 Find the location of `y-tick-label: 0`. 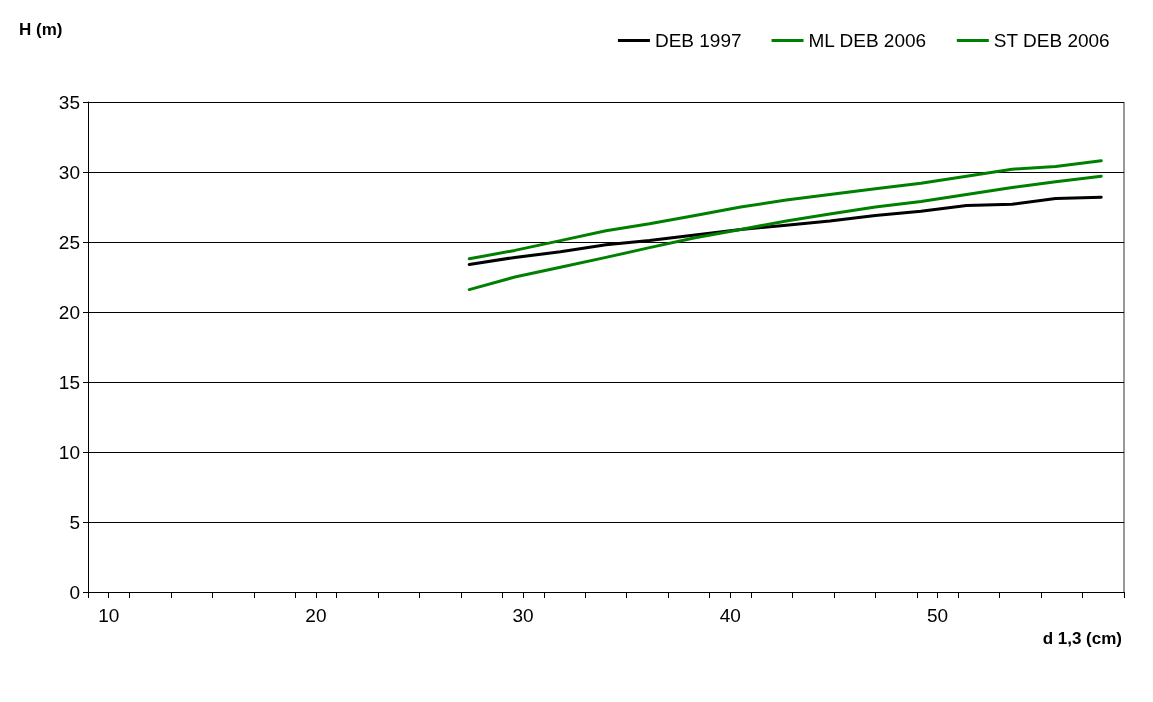

y-tick-label: 0 is located at coordinates (74, 592).